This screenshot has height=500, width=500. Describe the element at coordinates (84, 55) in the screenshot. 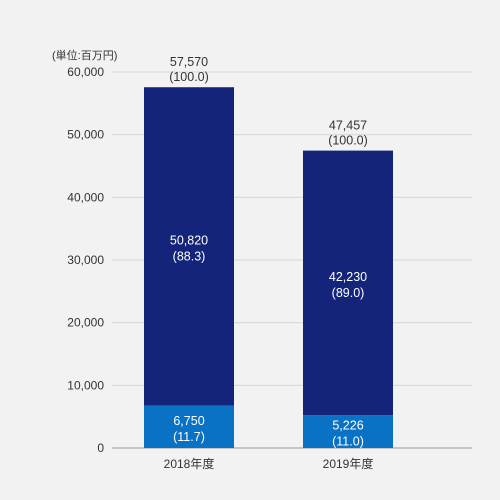

I see `y-axis-unit-label: (単位:百万円)` at that location.